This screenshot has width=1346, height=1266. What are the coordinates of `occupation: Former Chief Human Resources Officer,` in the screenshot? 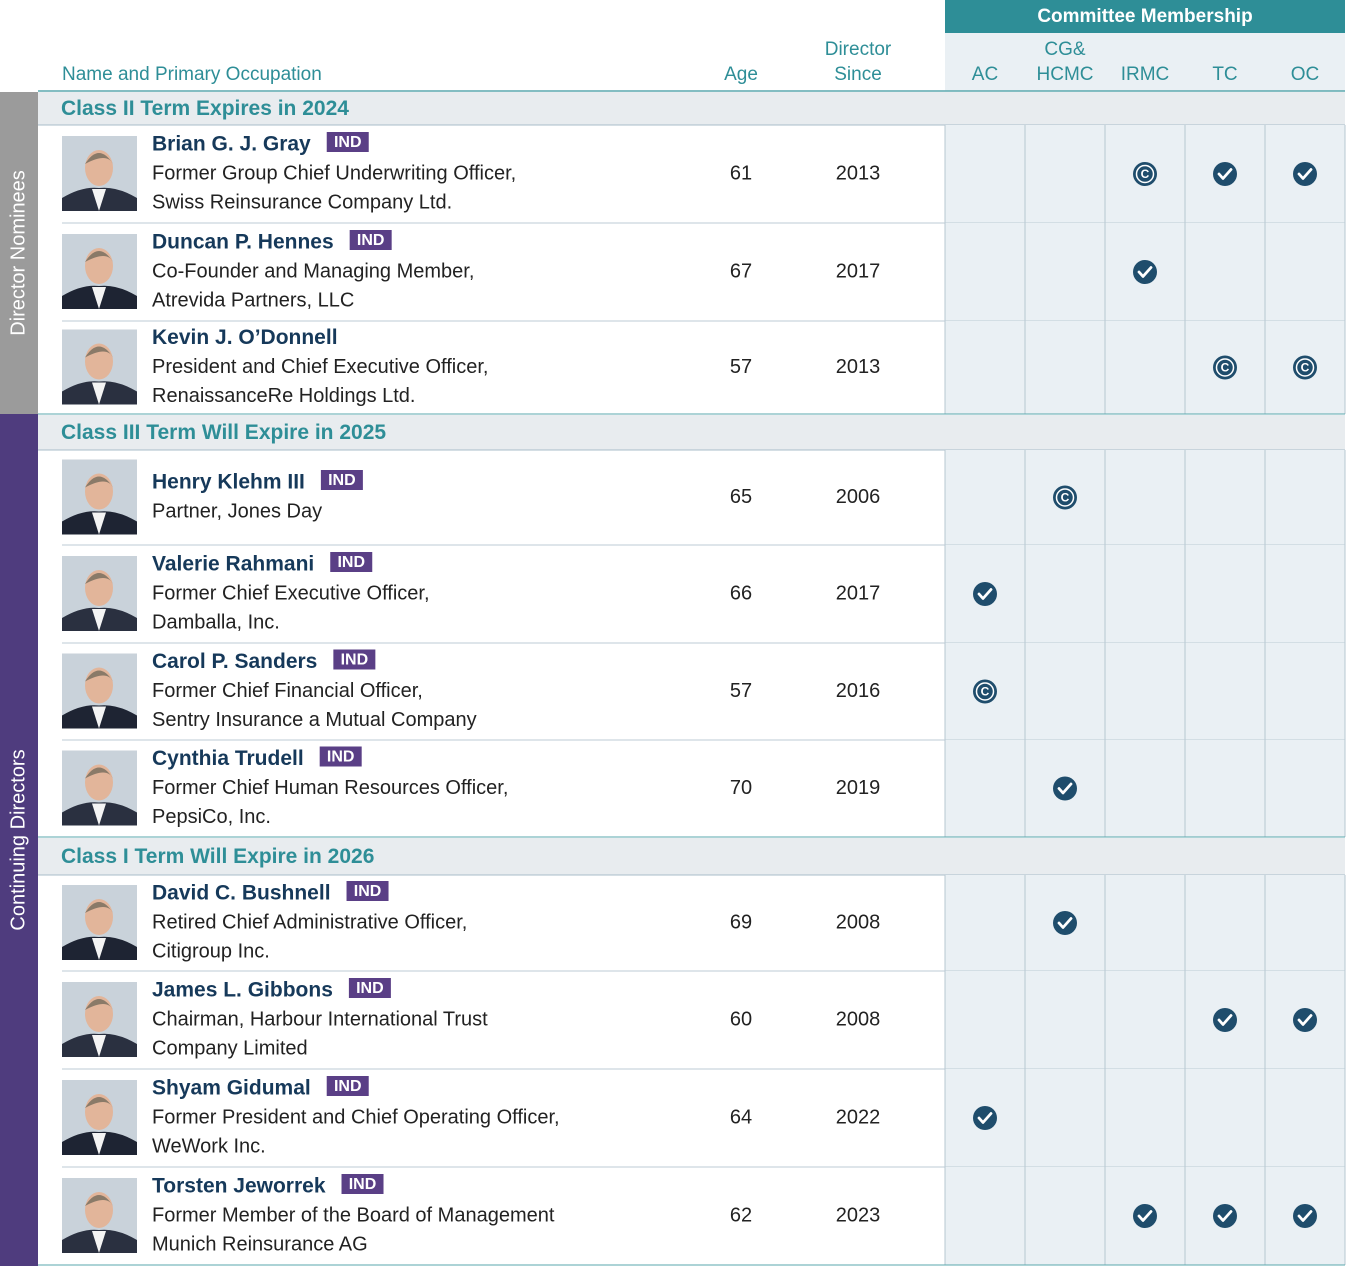 It's located at (330, 788).